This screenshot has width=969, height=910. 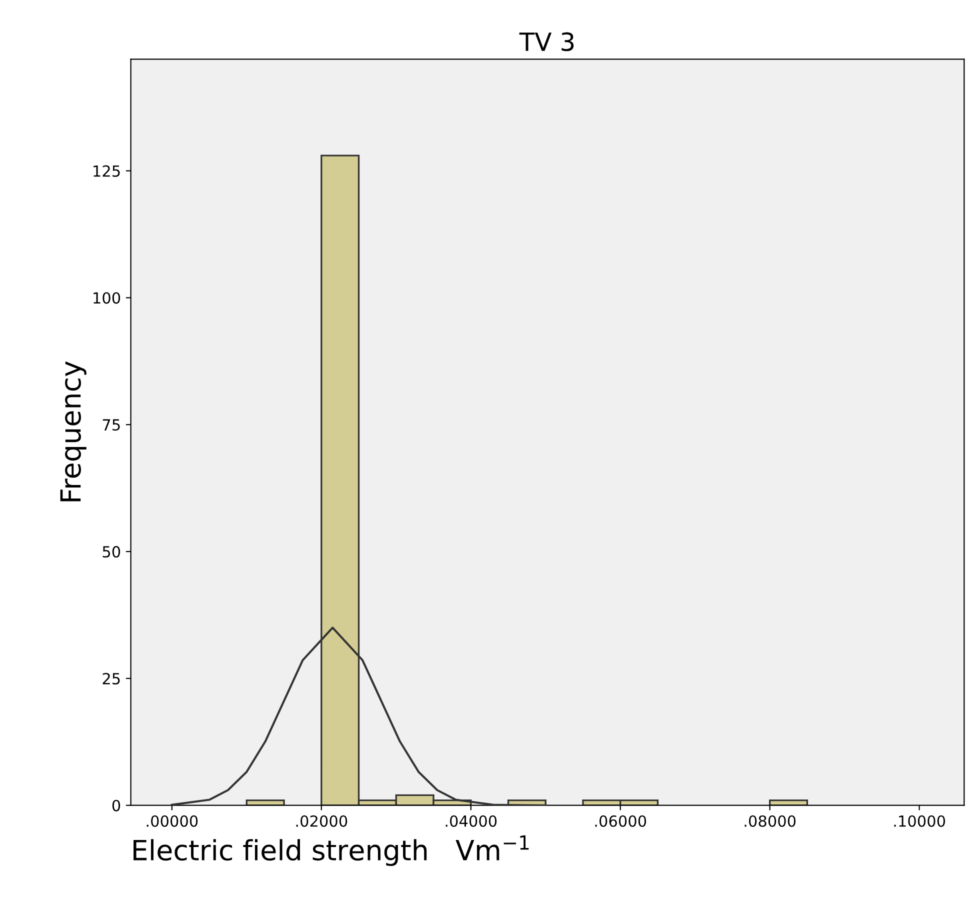 I want to click on x-tick-label: .06000, so click(x=620, y=821).